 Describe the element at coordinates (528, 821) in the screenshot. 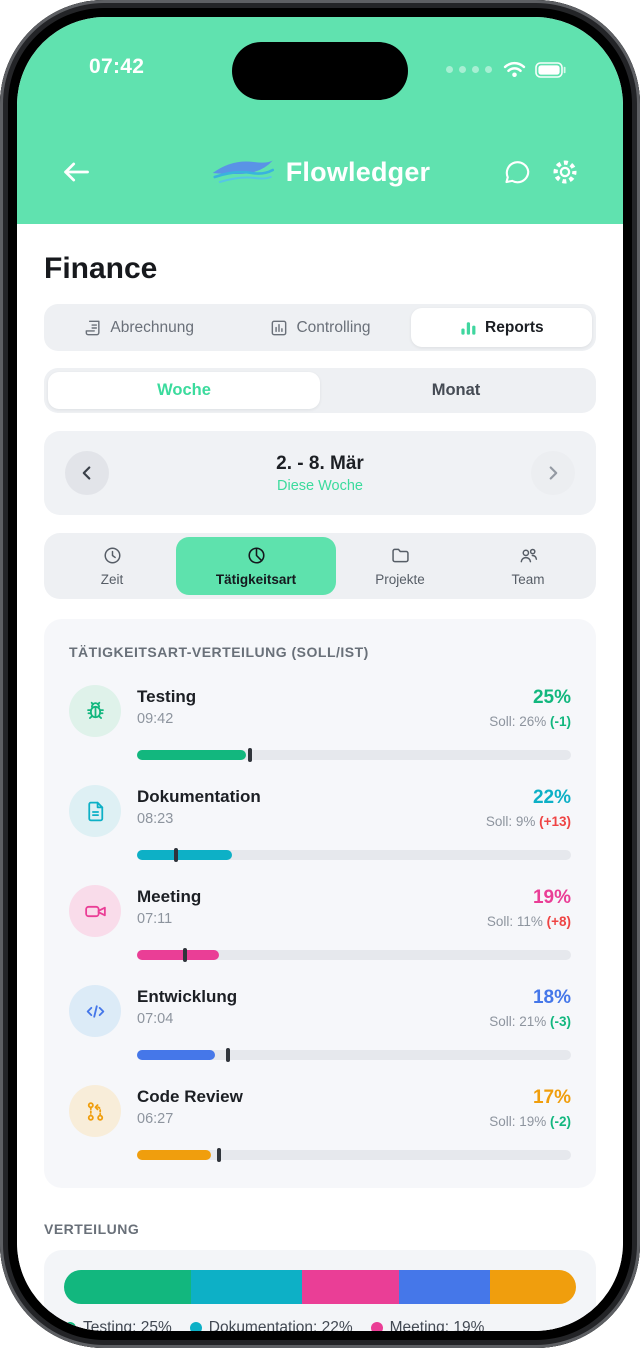

I see `soll-line: Soll: 9% (+13)` at that location.